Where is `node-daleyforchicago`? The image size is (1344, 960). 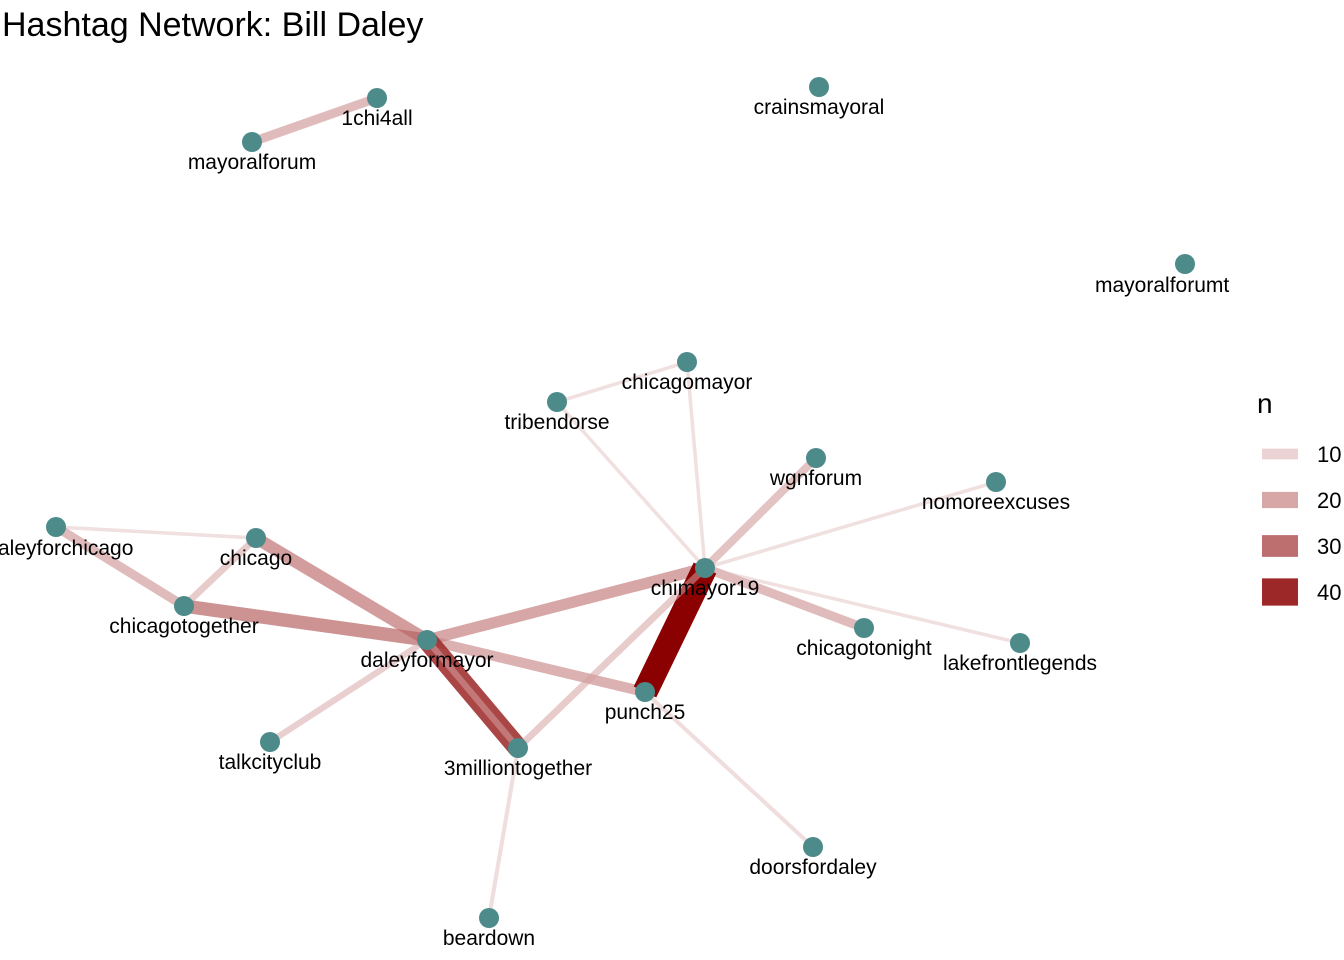 node-daleyforchicago is located at coordinates (56, 527).